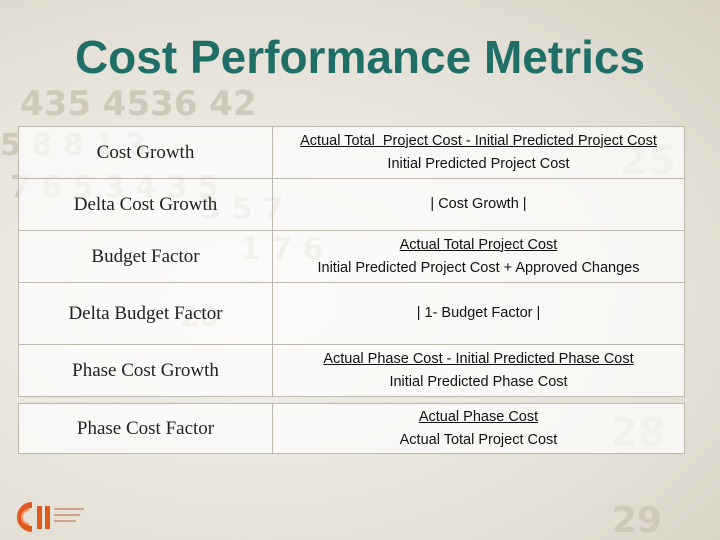 The width and height of the screenshot is (720, 540). I want to click on formula-denominator: Initial Predicted Project Cost, so click(478, 163).